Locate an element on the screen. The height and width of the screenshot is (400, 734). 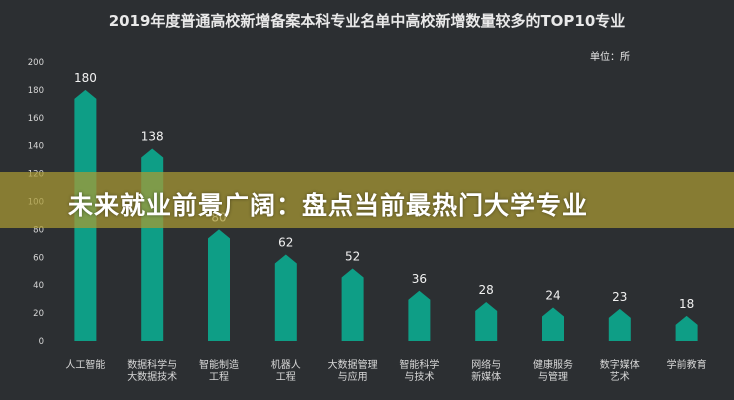
y-tick-label: 20 is located at coordinates (38, 314).